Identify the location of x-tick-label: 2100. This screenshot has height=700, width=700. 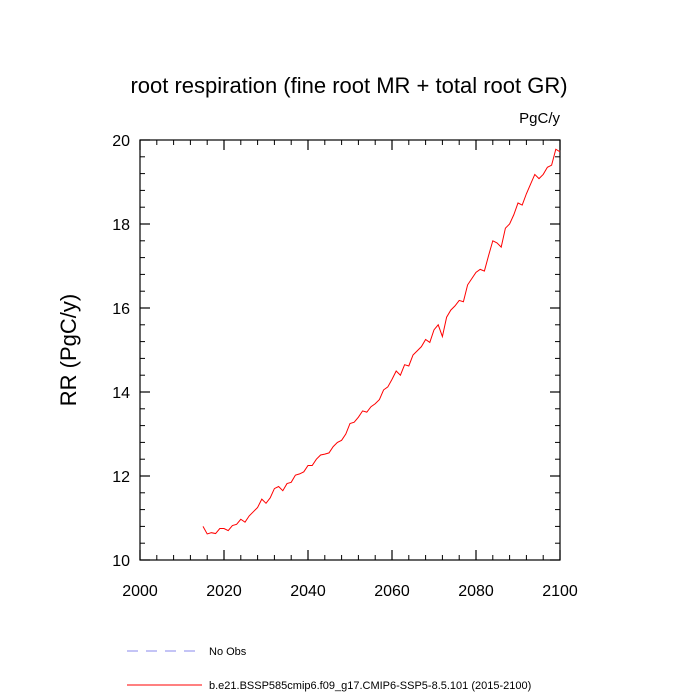
(560, 591).